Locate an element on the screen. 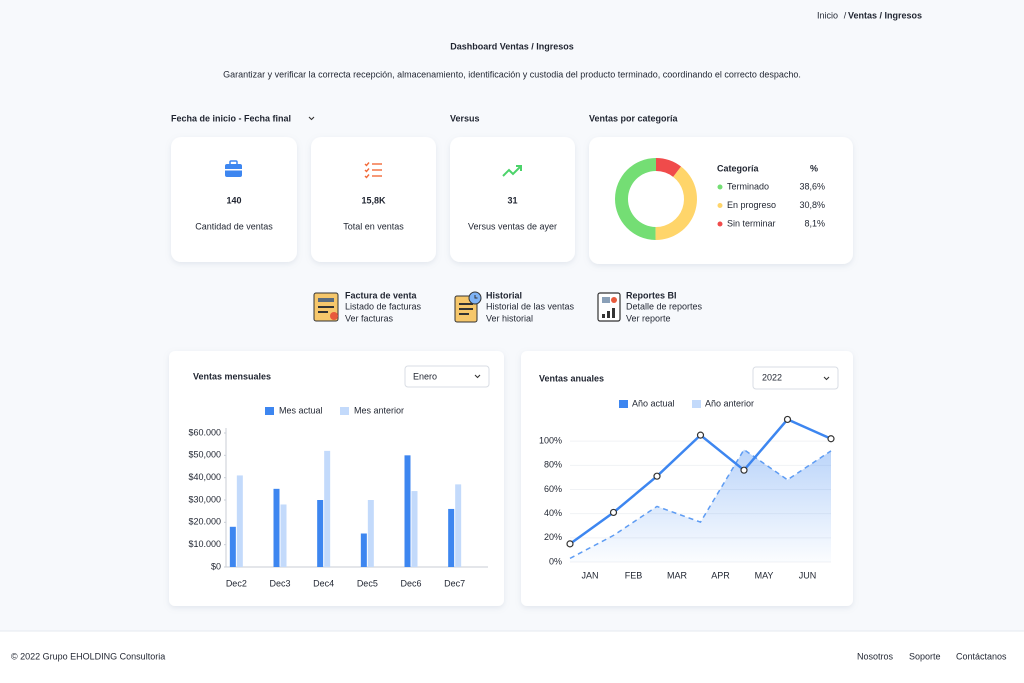 The image size is (1024, 683). legend-label: Mes actual is located at coordinates (301, 410).